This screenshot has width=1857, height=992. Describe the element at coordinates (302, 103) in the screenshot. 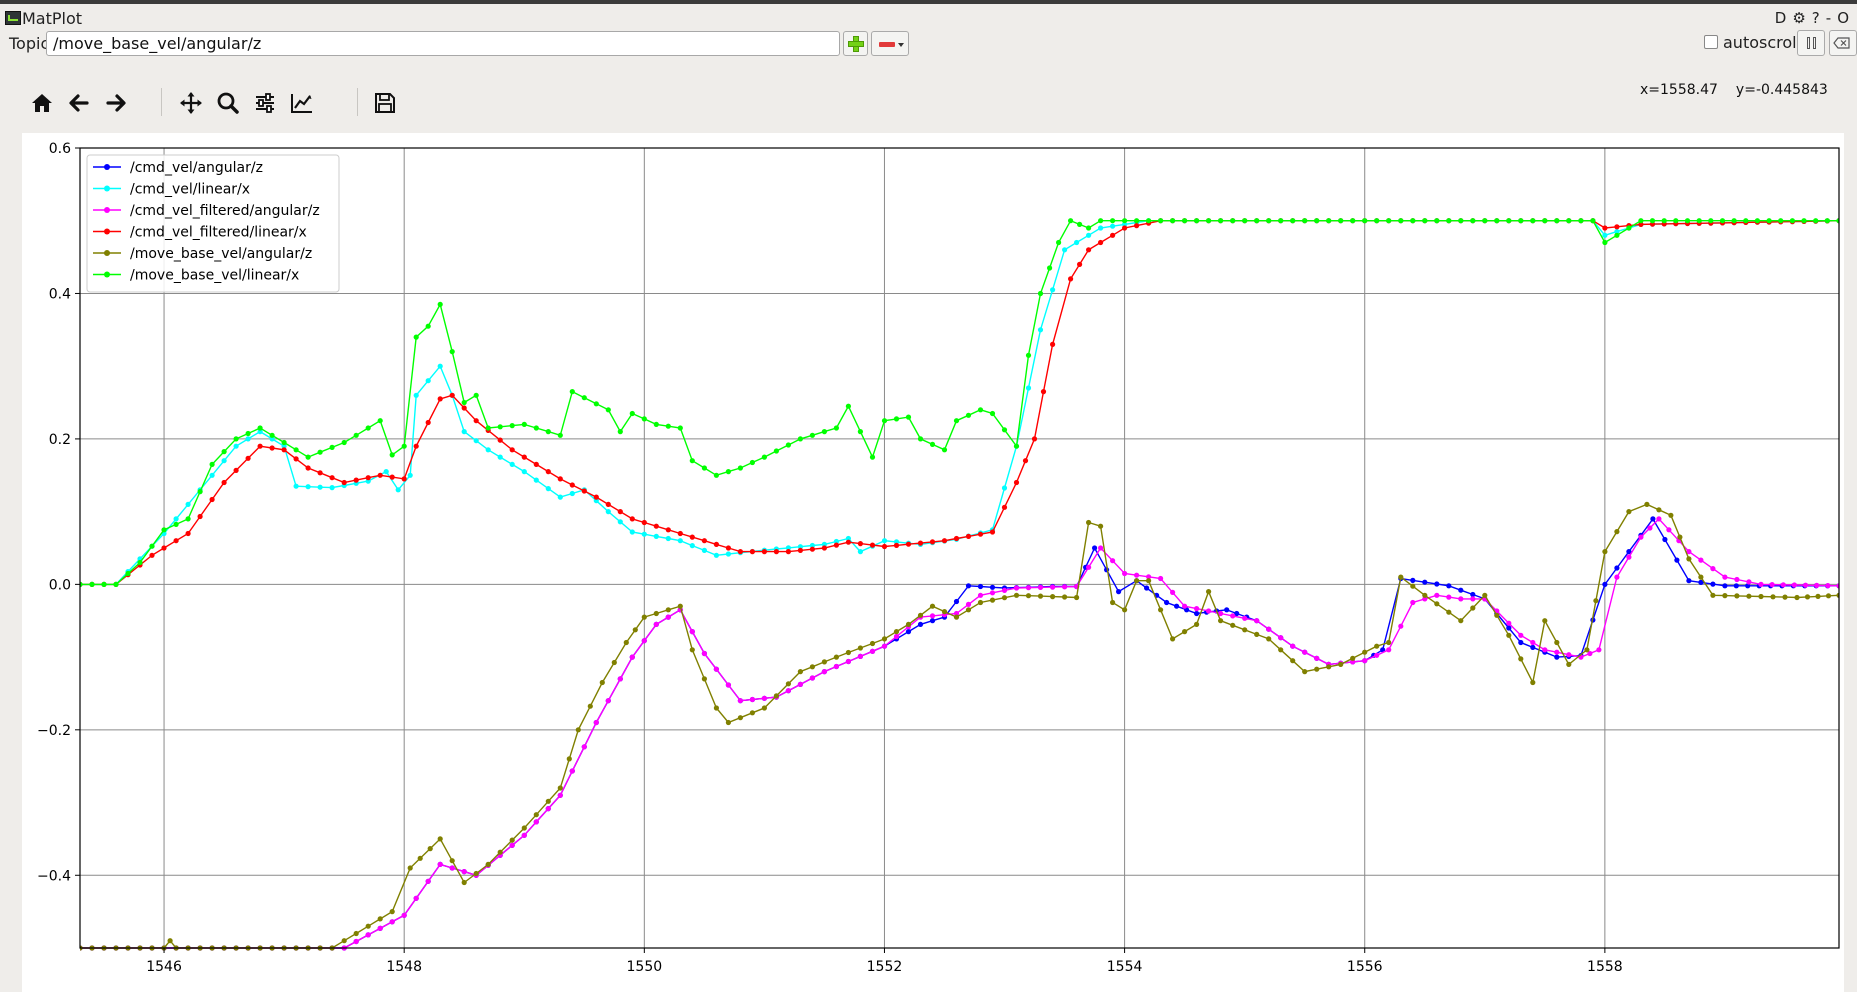

I see `edit-axis-button` at that location.